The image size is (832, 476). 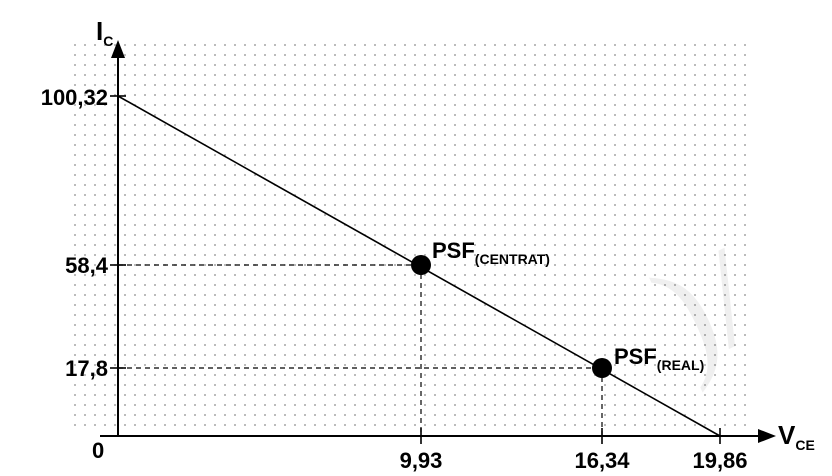 What do you see at coordinates (74, 97) in the screenshot?
I see `y-label-100-32: 100,32` at bounding box center [74, 97].